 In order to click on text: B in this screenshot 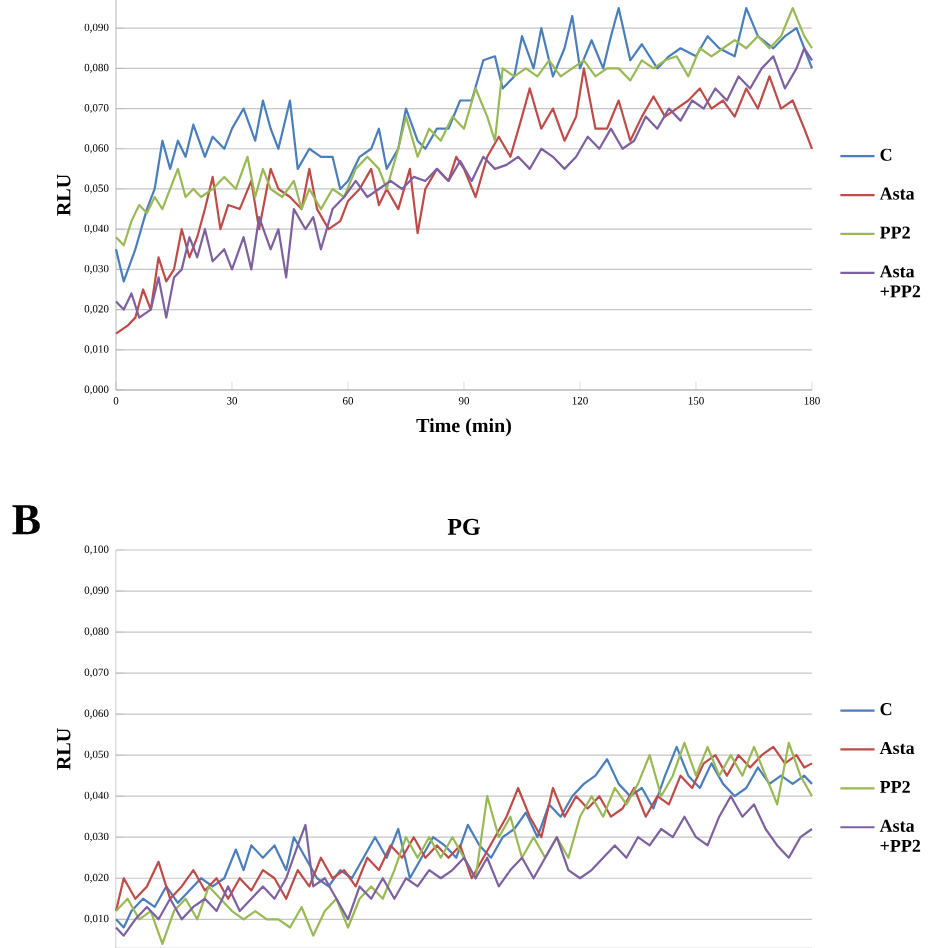, I will do `click(26, 520)`.